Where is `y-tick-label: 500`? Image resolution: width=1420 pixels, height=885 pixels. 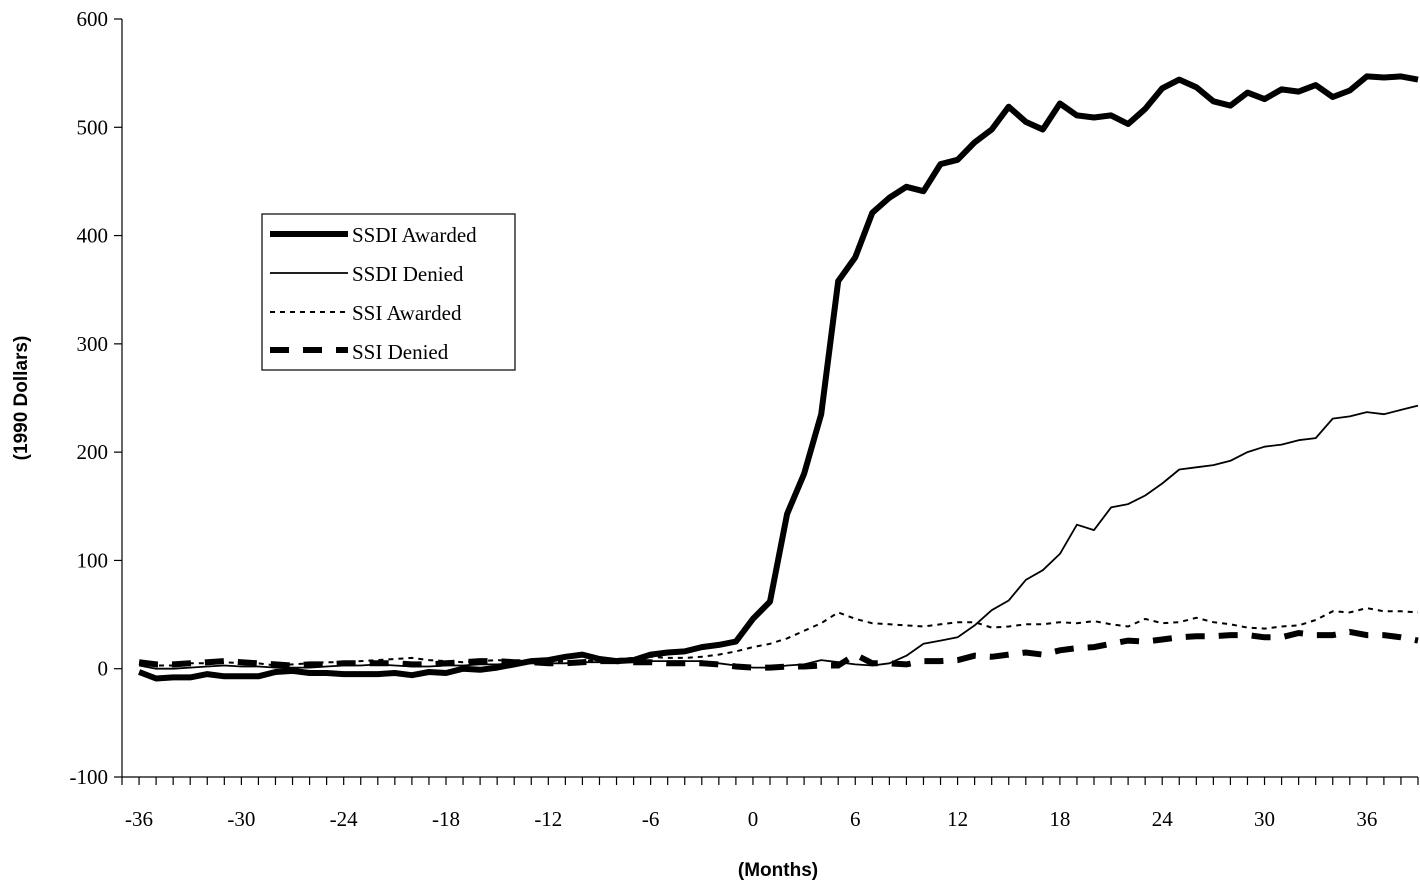 y-tick-label: 500 is located at coordinates (93, 127).